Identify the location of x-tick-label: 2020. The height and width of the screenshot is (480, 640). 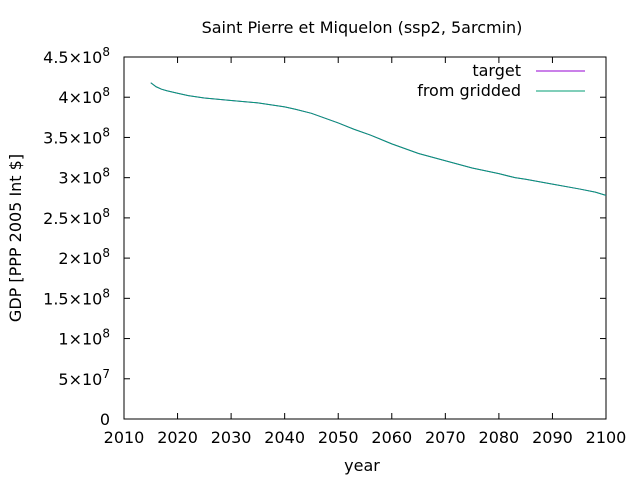
(177, 437).